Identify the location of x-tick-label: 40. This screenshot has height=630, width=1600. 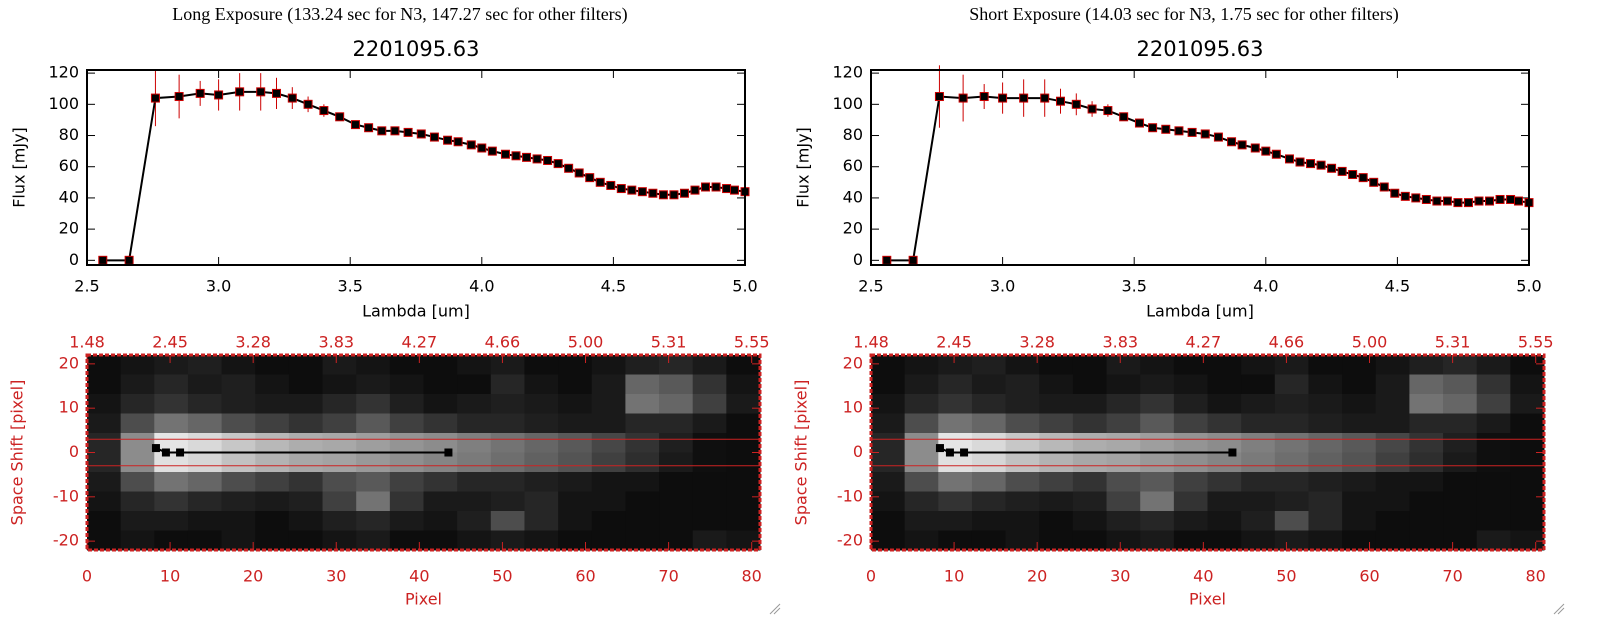
(419, 576).